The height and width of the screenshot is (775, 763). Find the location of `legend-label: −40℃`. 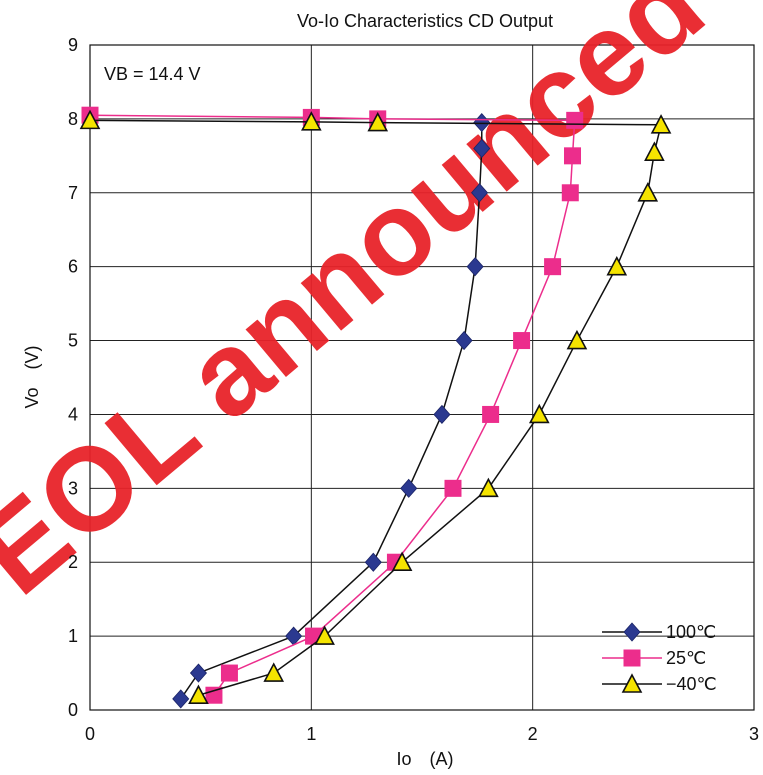

legend-label: −40℃ is located at coordinates (691, 684).